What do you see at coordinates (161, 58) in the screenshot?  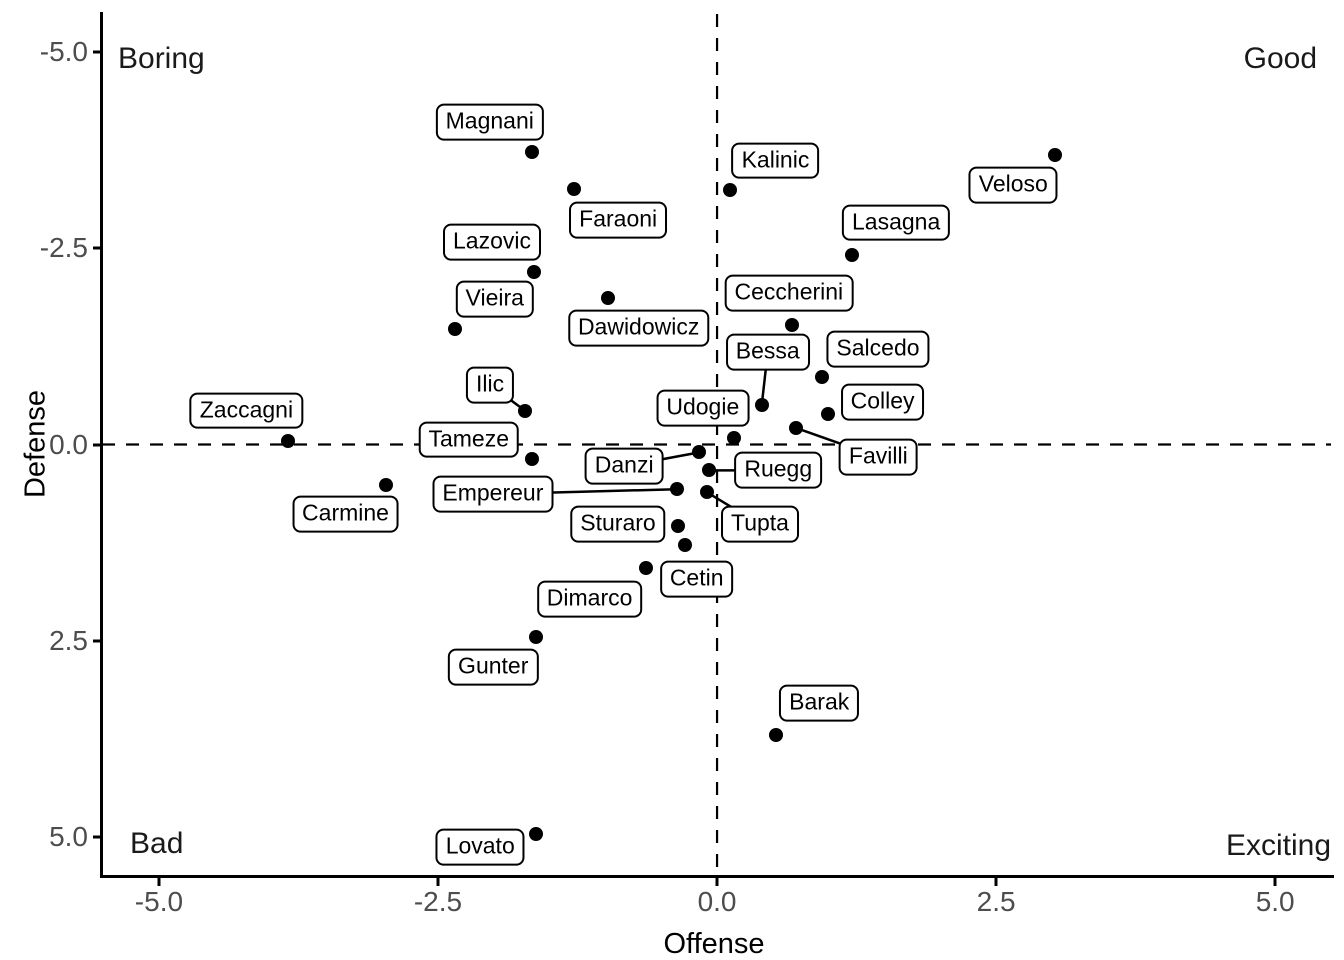 I see `annotation-boring: Boring` at bounding box center [161, 58].